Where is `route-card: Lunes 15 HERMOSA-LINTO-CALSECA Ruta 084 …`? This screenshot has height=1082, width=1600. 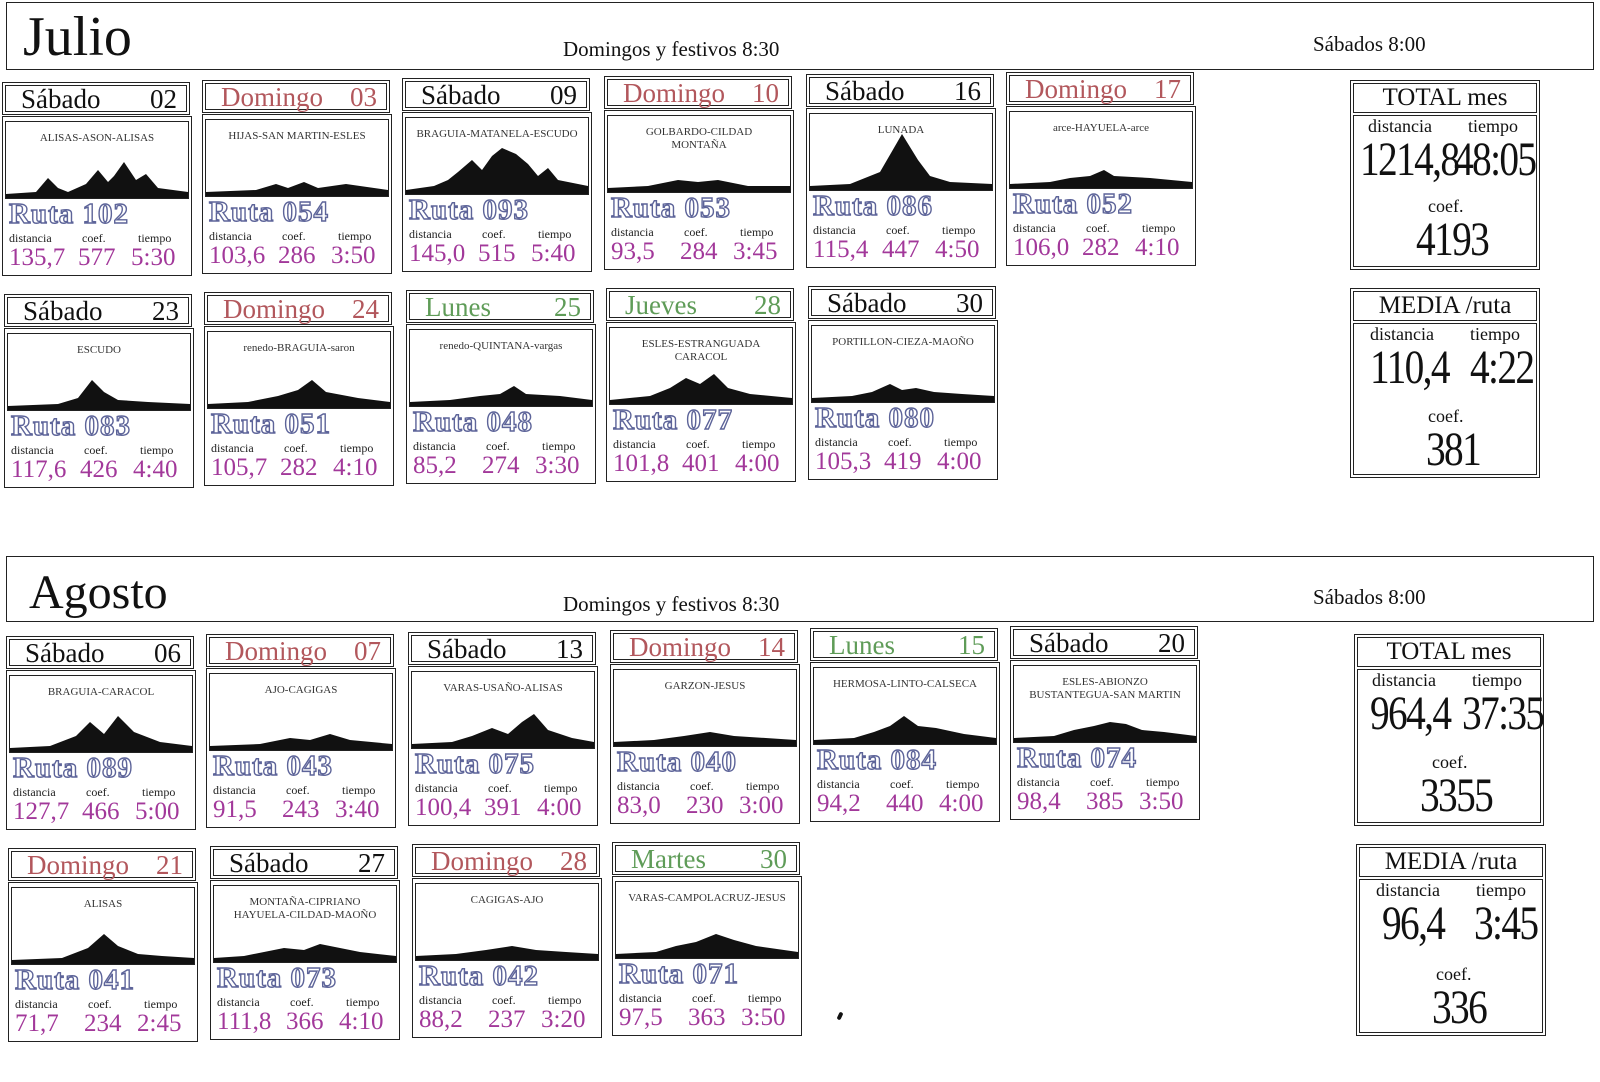 route-card: Lunes 15 HERMOSA-LINTO-CALSECA Ruta 084 … is located at coordinates (906, 726).